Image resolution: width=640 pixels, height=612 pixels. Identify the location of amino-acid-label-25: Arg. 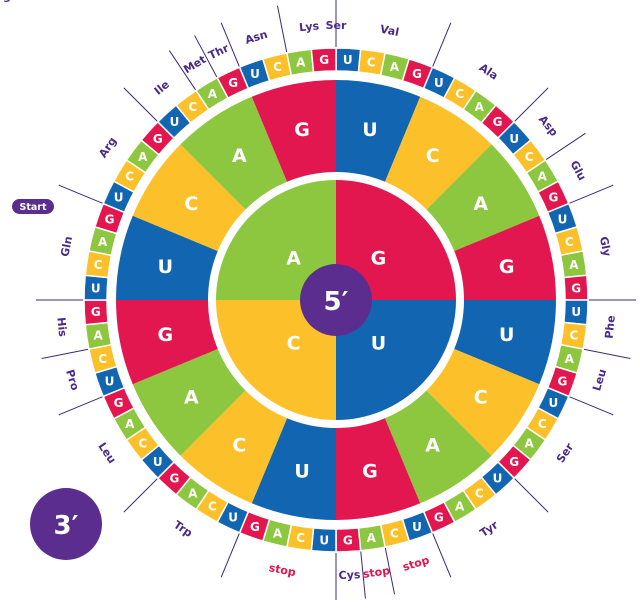
(5, 1).